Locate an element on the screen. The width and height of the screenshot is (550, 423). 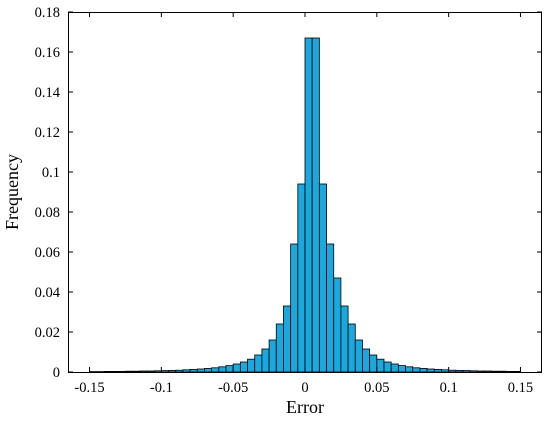
y-tick-label: 0.04 is located at coordinates (48, 293).